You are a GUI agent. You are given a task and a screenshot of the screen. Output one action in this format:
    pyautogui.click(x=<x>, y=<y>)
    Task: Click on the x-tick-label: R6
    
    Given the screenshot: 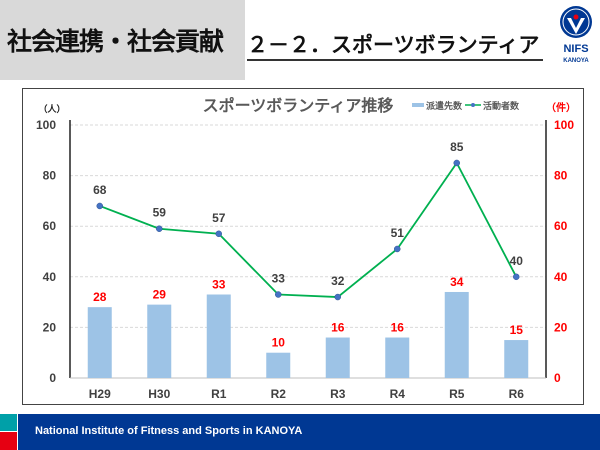 What is the action you would take?
    pyautogui.click(x=517, y=394)
    